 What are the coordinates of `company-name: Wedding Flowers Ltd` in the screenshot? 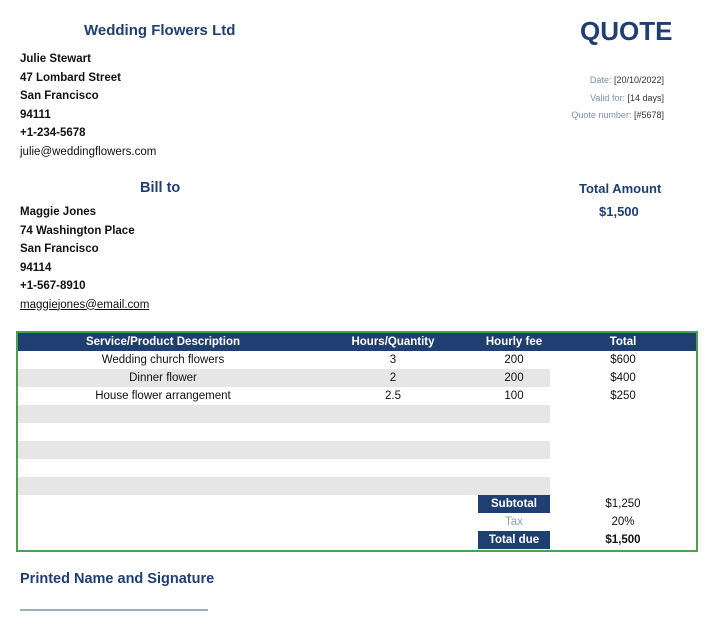 It's located at (160, 30).